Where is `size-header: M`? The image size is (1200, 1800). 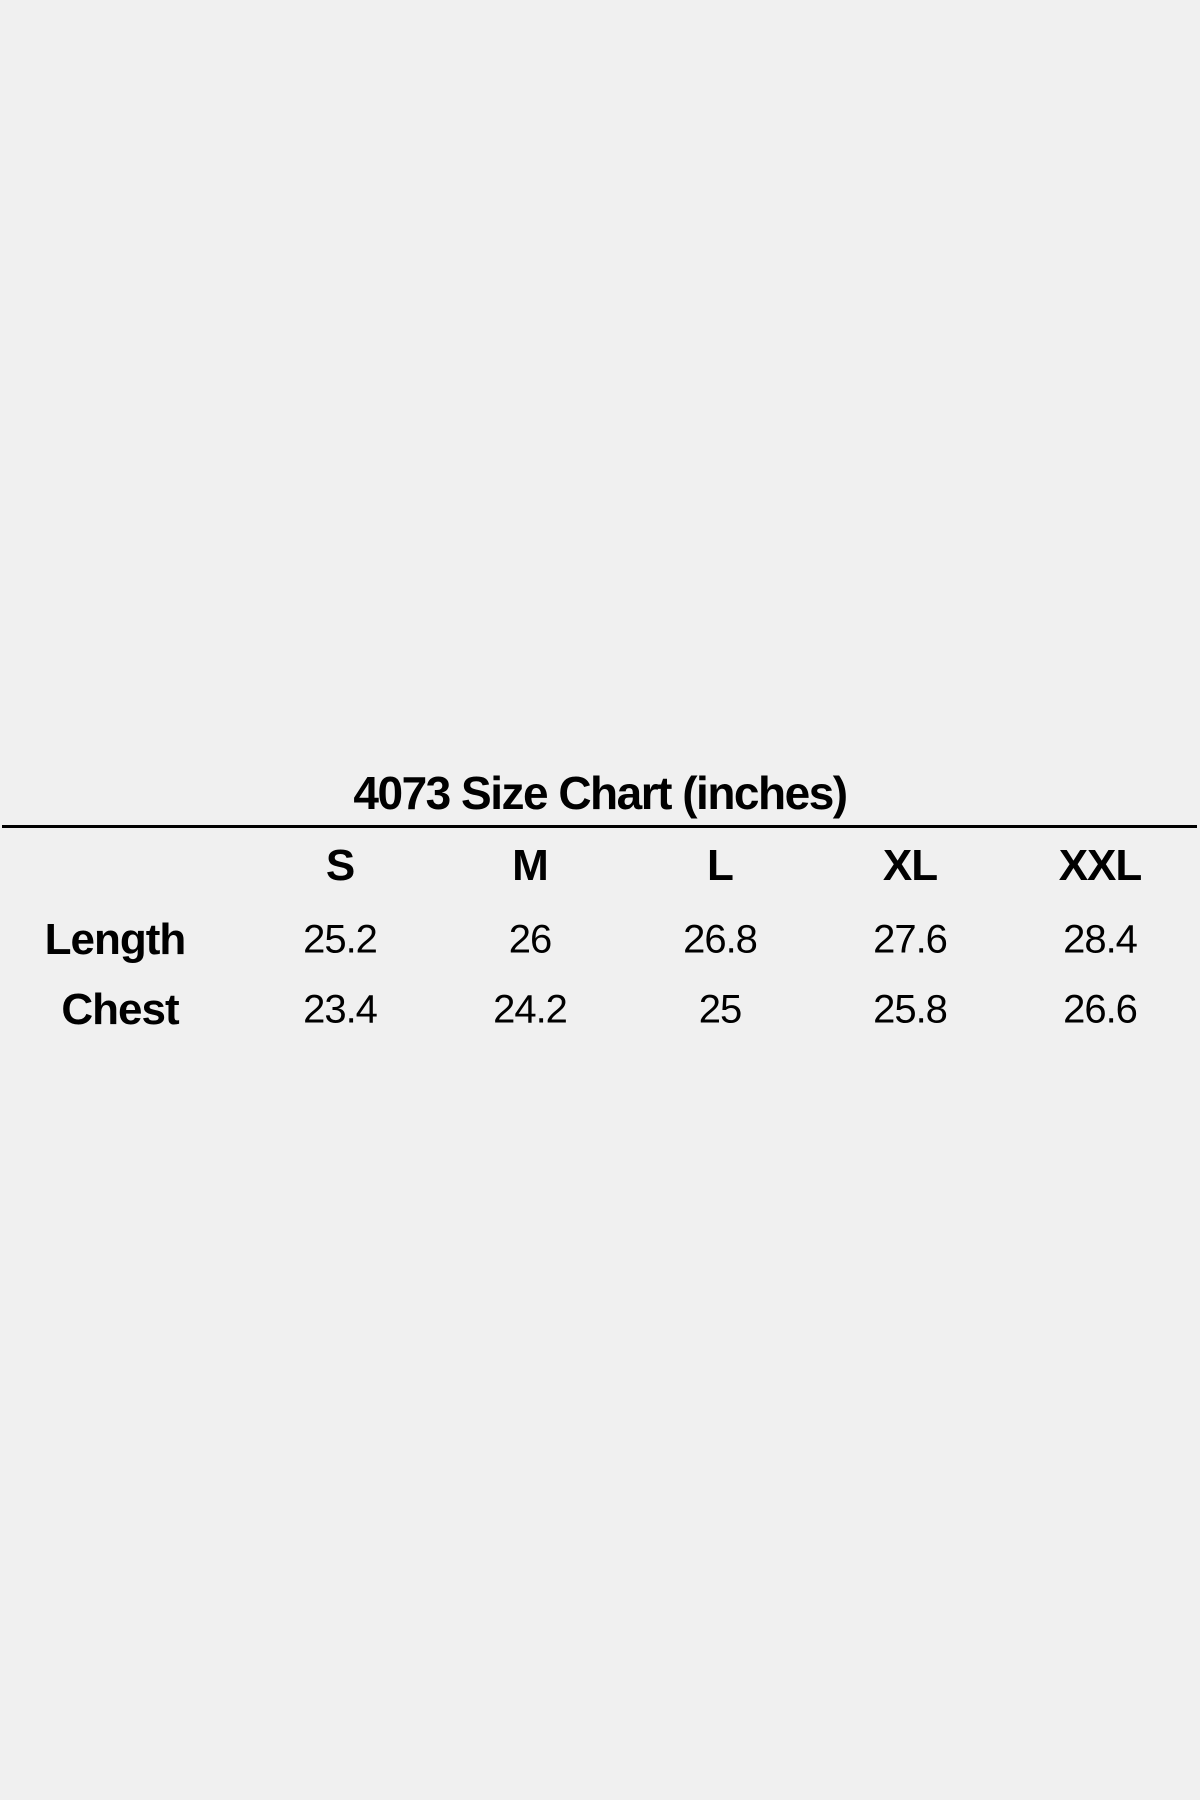 size-header: M is located at coordinates (530, 865).